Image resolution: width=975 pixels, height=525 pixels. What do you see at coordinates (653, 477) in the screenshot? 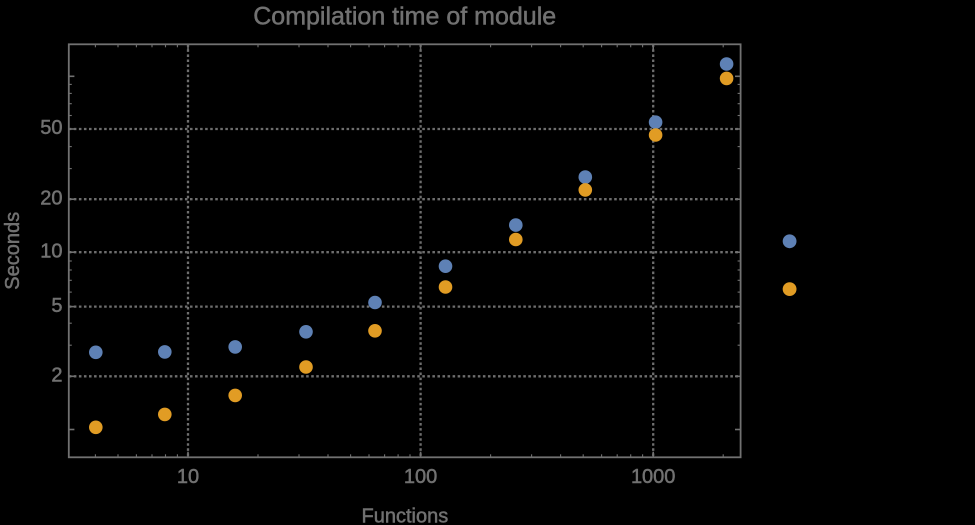
I see `svg-text: 1000` at bounding box center [653, 477].